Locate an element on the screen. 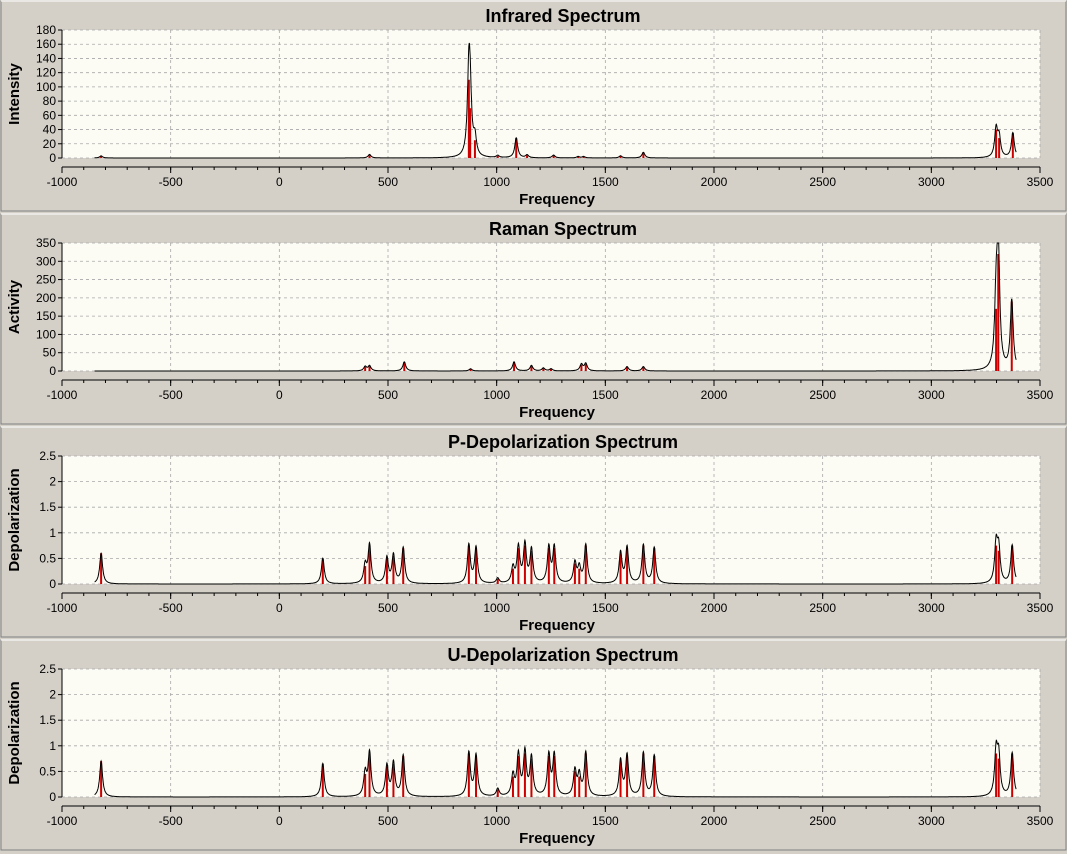  y-tick-label: 20 is located at coordinates (50, 144).